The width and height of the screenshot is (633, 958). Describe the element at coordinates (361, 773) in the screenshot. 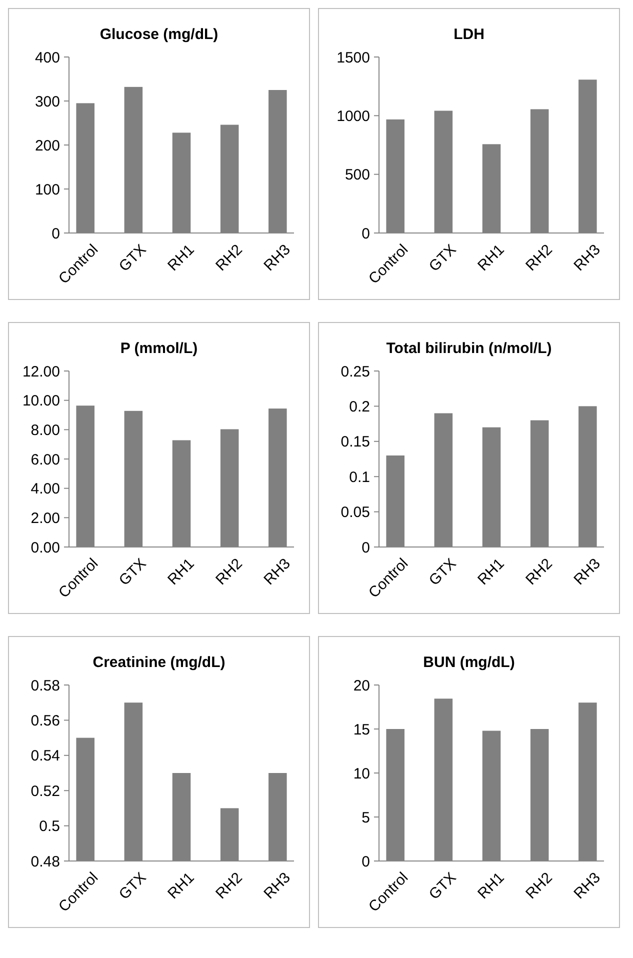

I see `y-tick-label: 10` at that location.